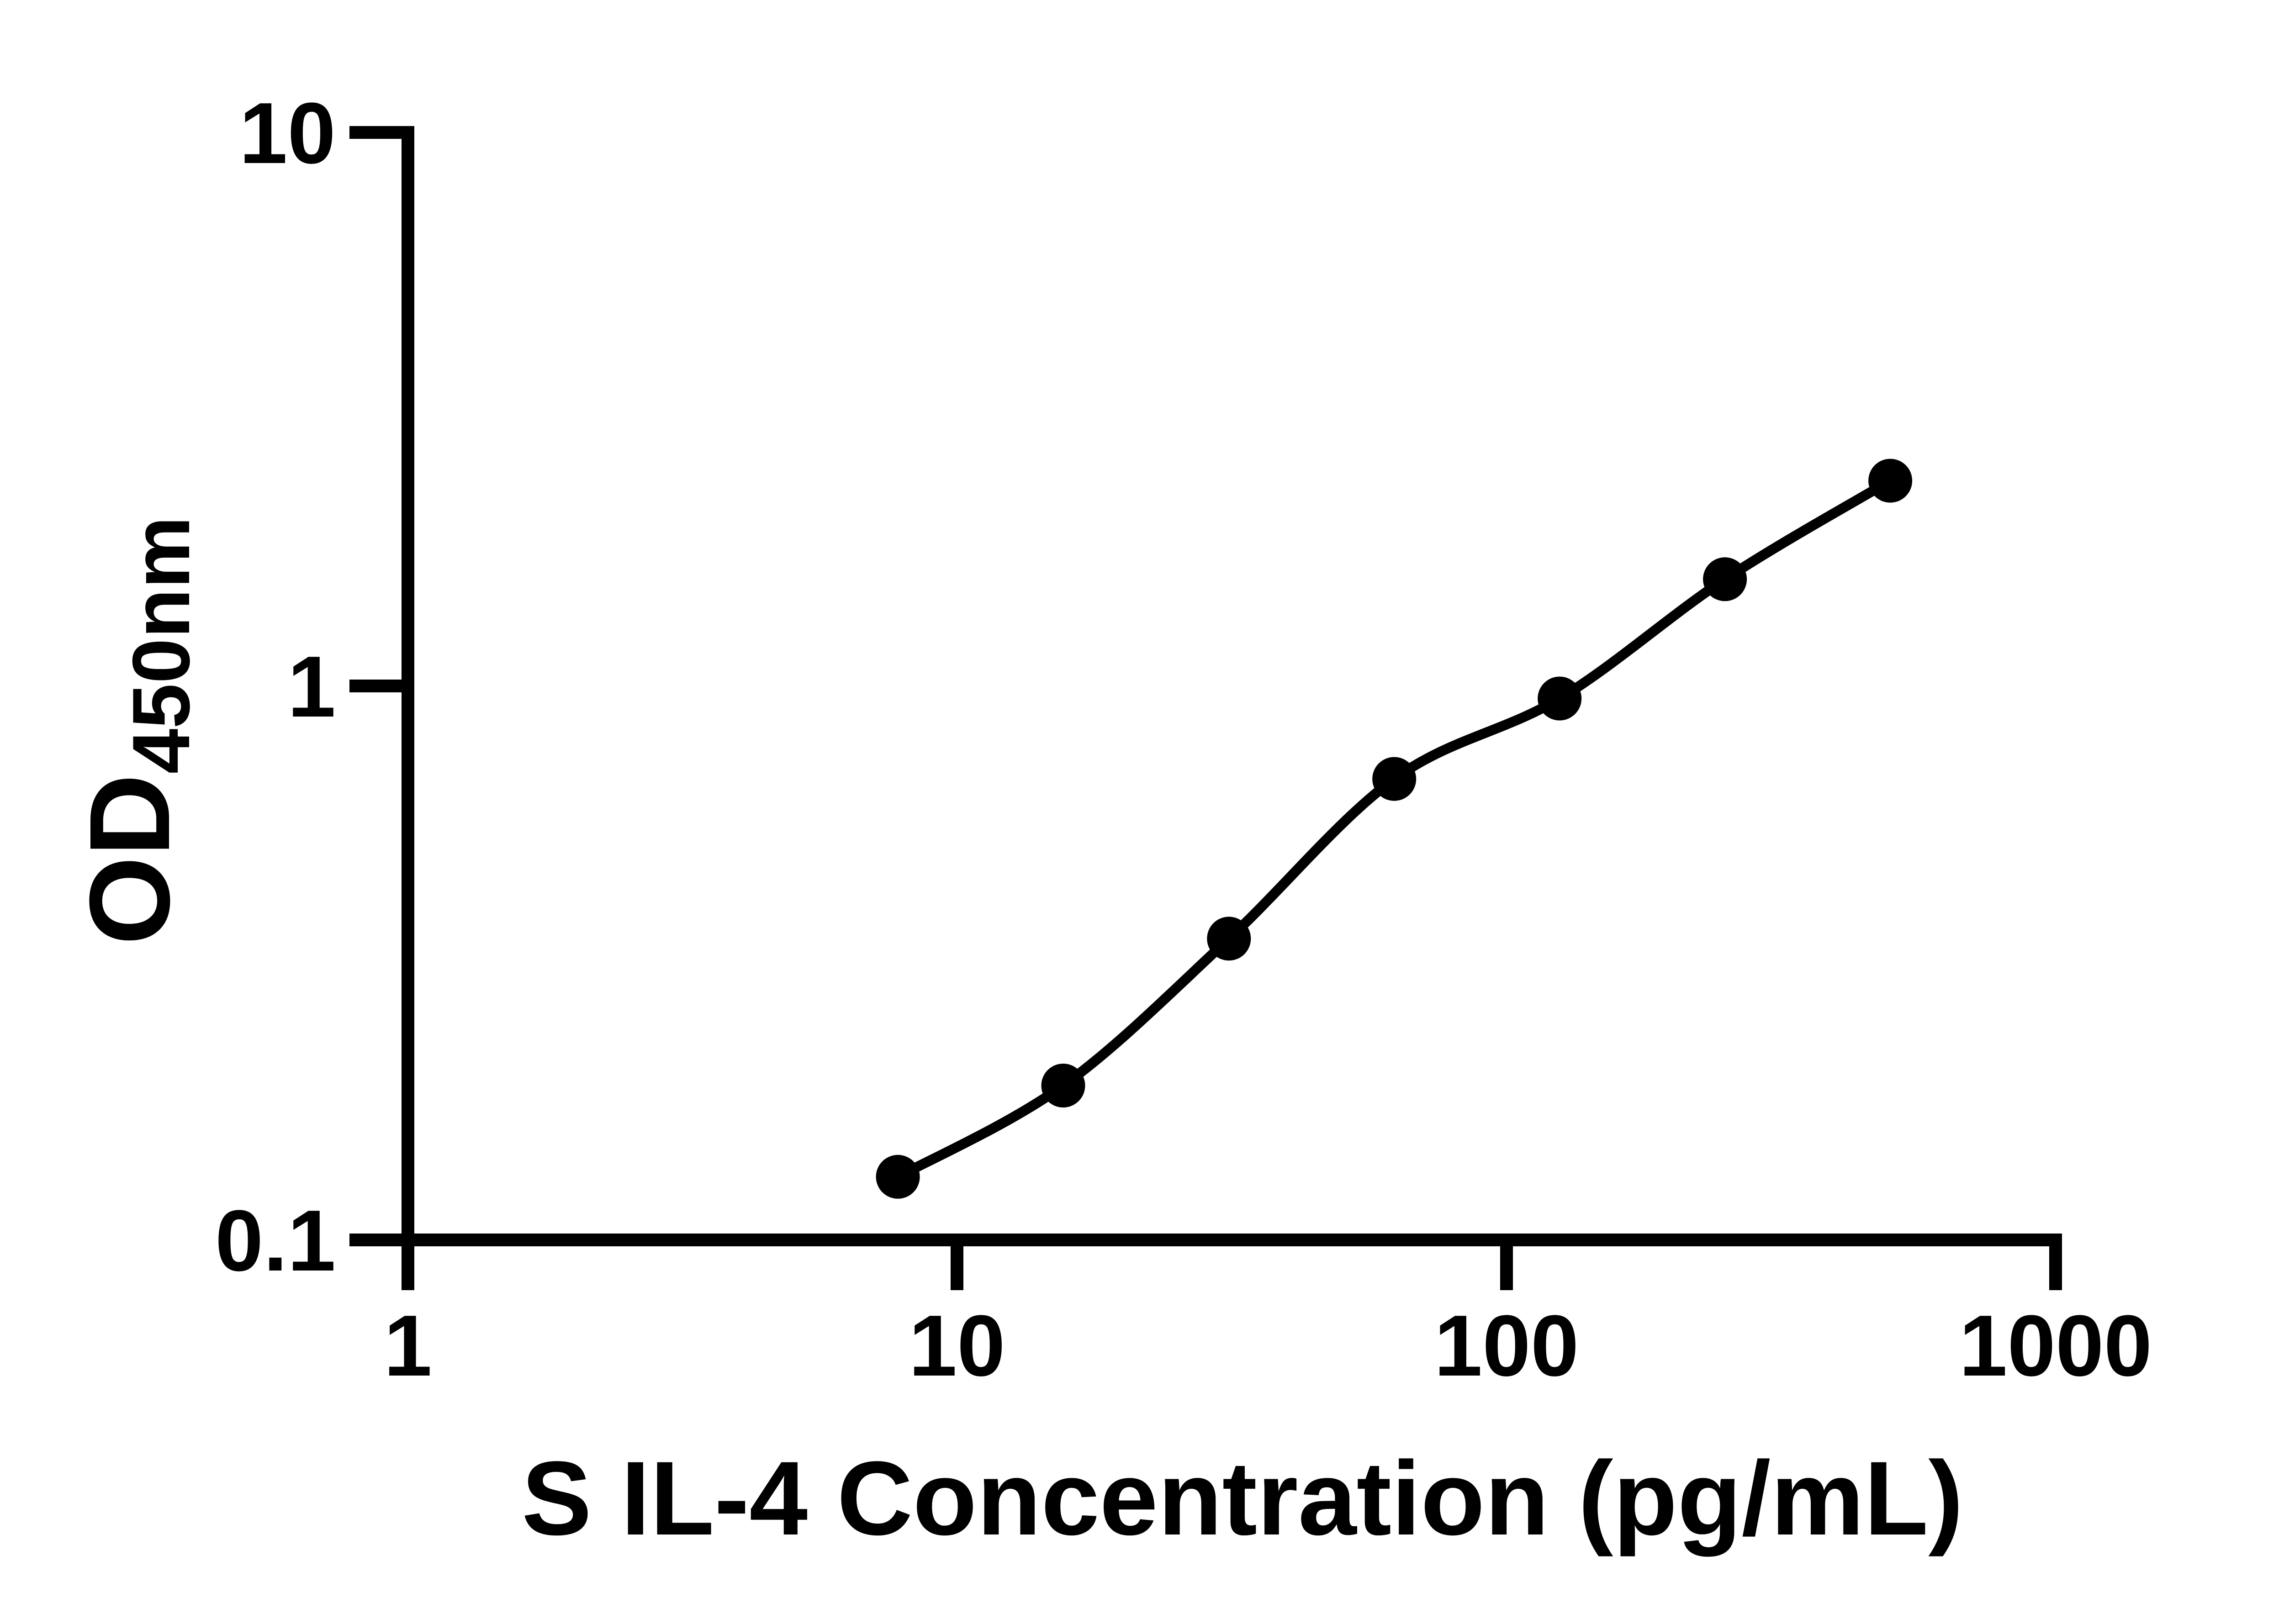 The image size is (2284, 1624). Describe the element at coordinates (2055, 1345) in the screenshot. I see `x-tick-label-1000: 1000` at that location.